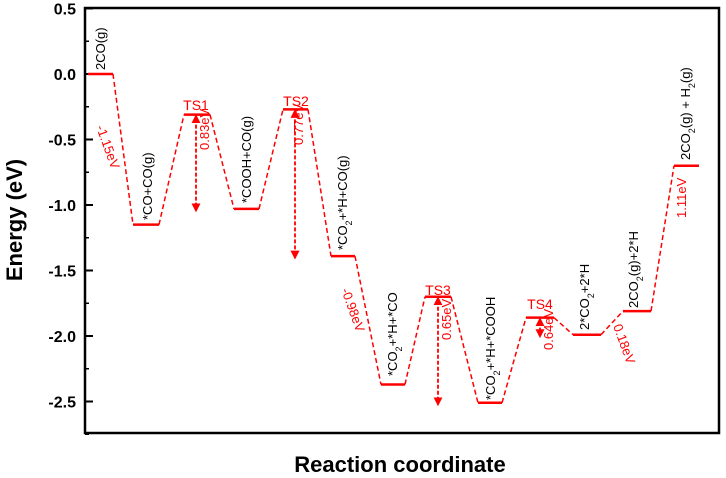 This screenshot has width=726, height=478. Describe the element at coordinates (100, 48) in the screenshot. I see `state-label: 2CO(g)` at that location.